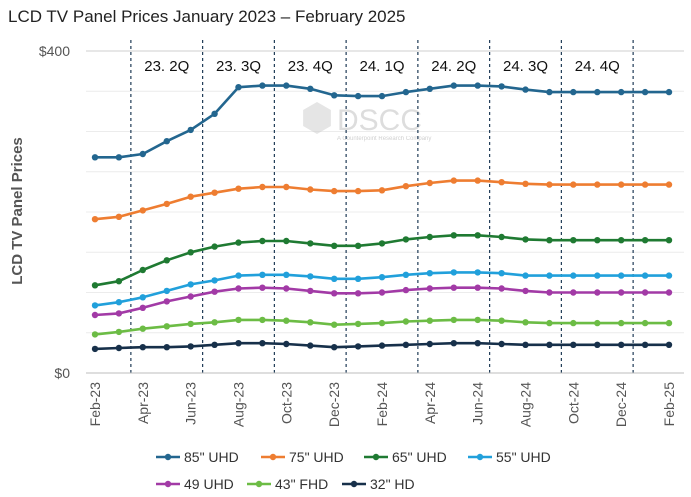  I want to click on legend-item: 32" HD, so click(378, 484).